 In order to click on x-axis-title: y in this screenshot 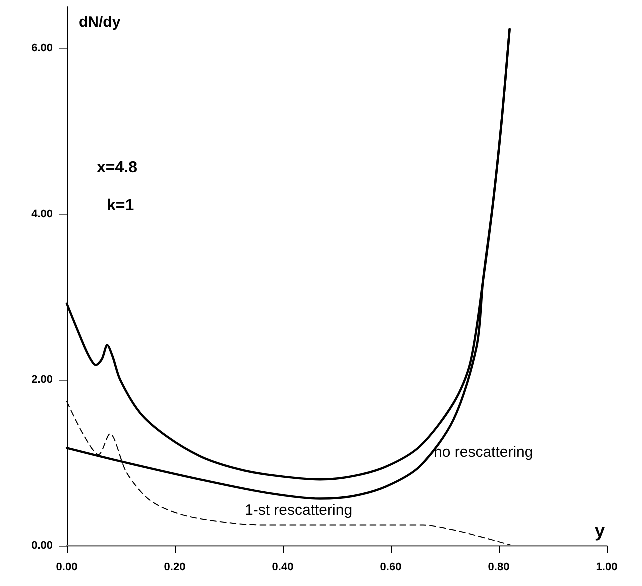, I will do `click(600, 531)`.